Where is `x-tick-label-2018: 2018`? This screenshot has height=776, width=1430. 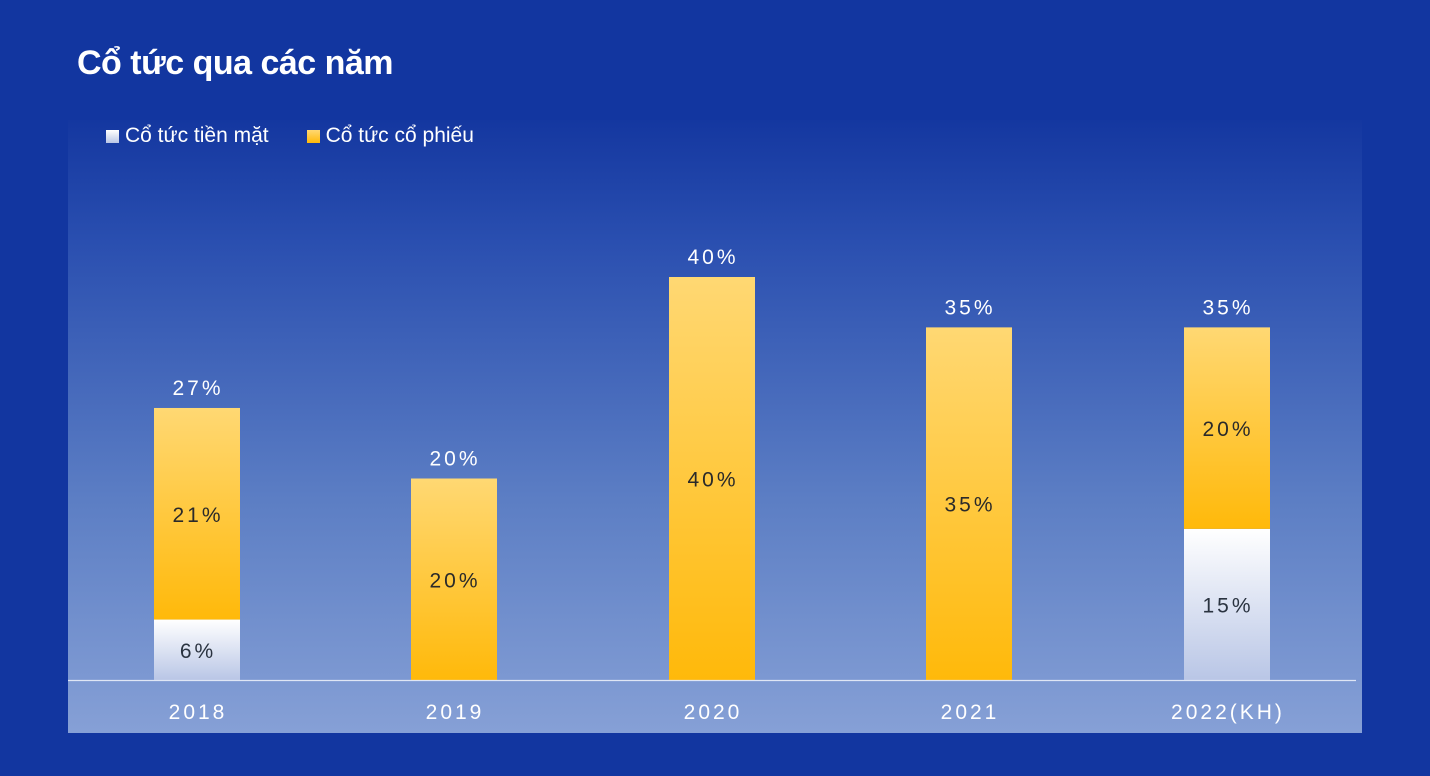
x-tick-label-2018: 2018 is located at coordinates (198, 712).